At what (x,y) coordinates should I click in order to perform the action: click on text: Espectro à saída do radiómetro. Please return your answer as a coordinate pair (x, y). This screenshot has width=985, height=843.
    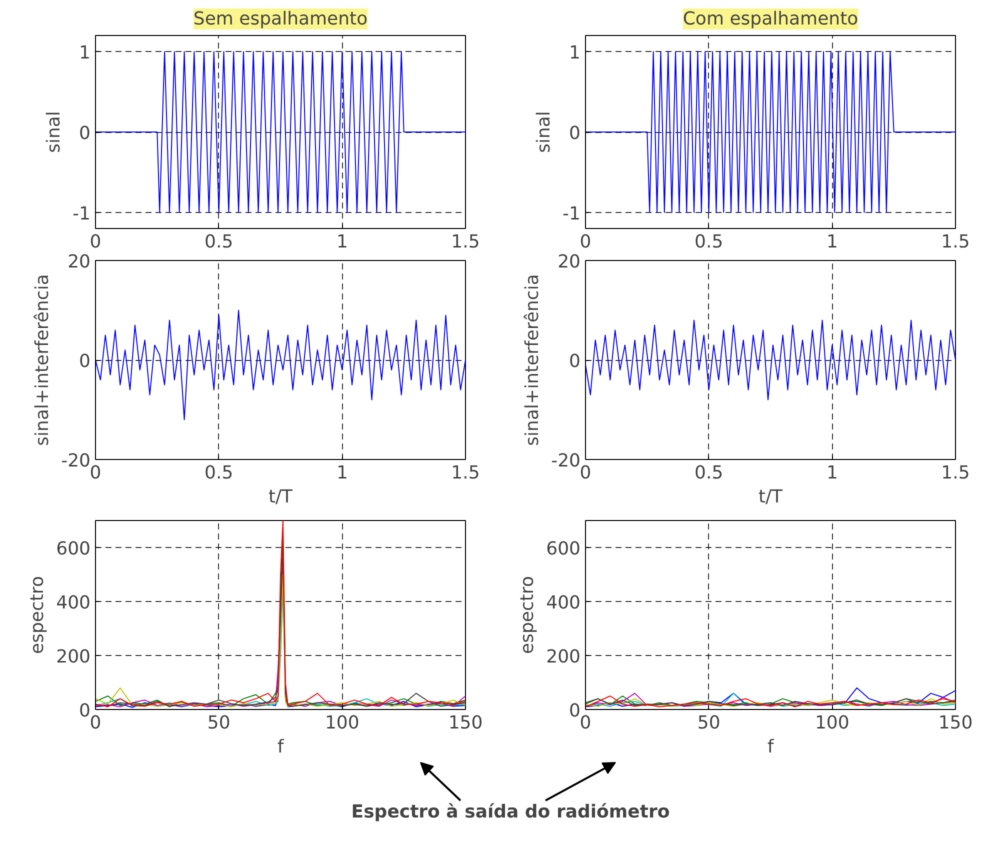
    Looking at the image, I should click on (510, 812).